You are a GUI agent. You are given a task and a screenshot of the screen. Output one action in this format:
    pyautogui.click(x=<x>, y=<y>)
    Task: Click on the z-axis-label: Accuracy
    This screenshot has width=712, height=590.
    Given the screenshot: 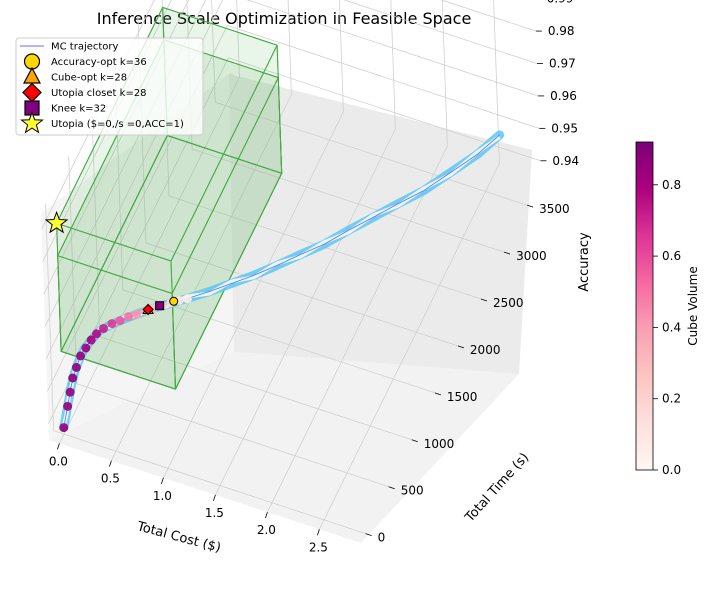 What is the action you would take?
    pyautogui.click(x=584, y=262)
    